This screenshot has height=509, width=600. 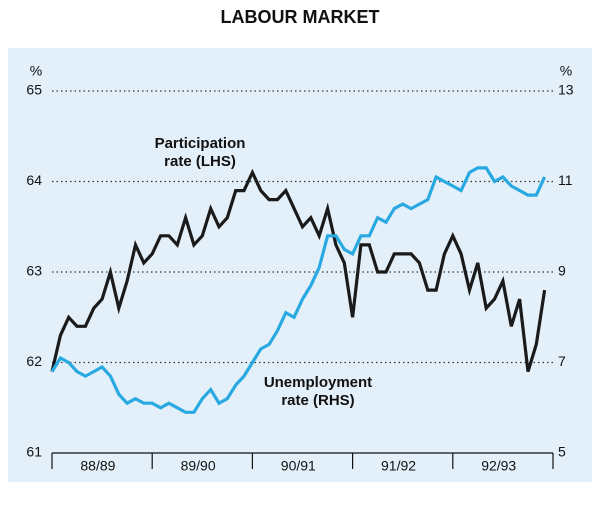 What do you see at coordinates (566, 71) in the screenshot?
I see `y2-unit: %` at bounding box center [566, 71].